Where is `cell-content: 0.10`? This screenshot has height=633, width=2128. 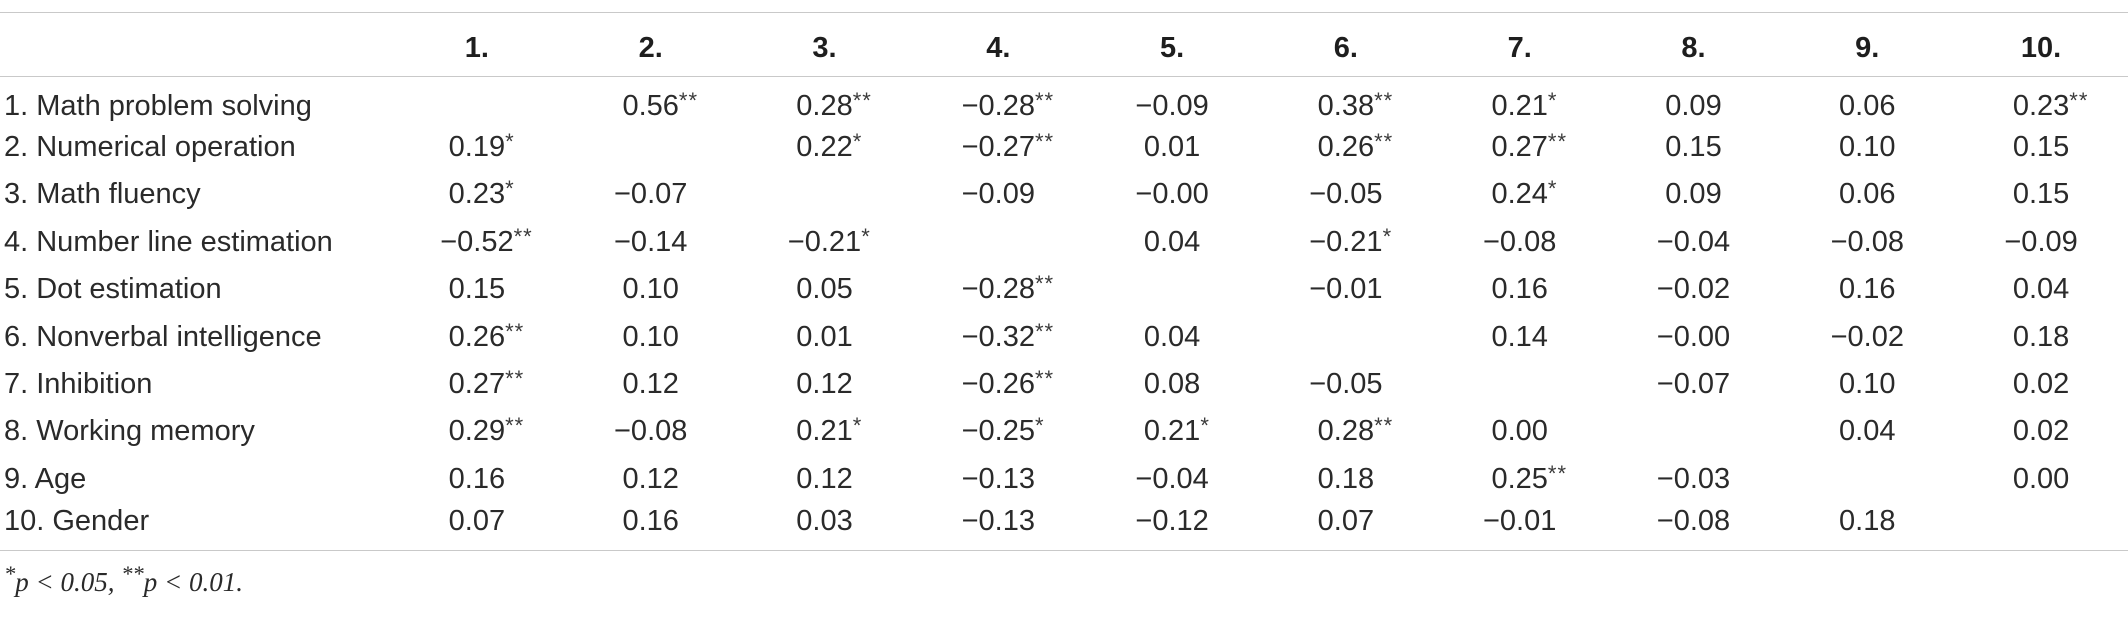 cell-content: 0.10 is located at coordinates (1867, 147).